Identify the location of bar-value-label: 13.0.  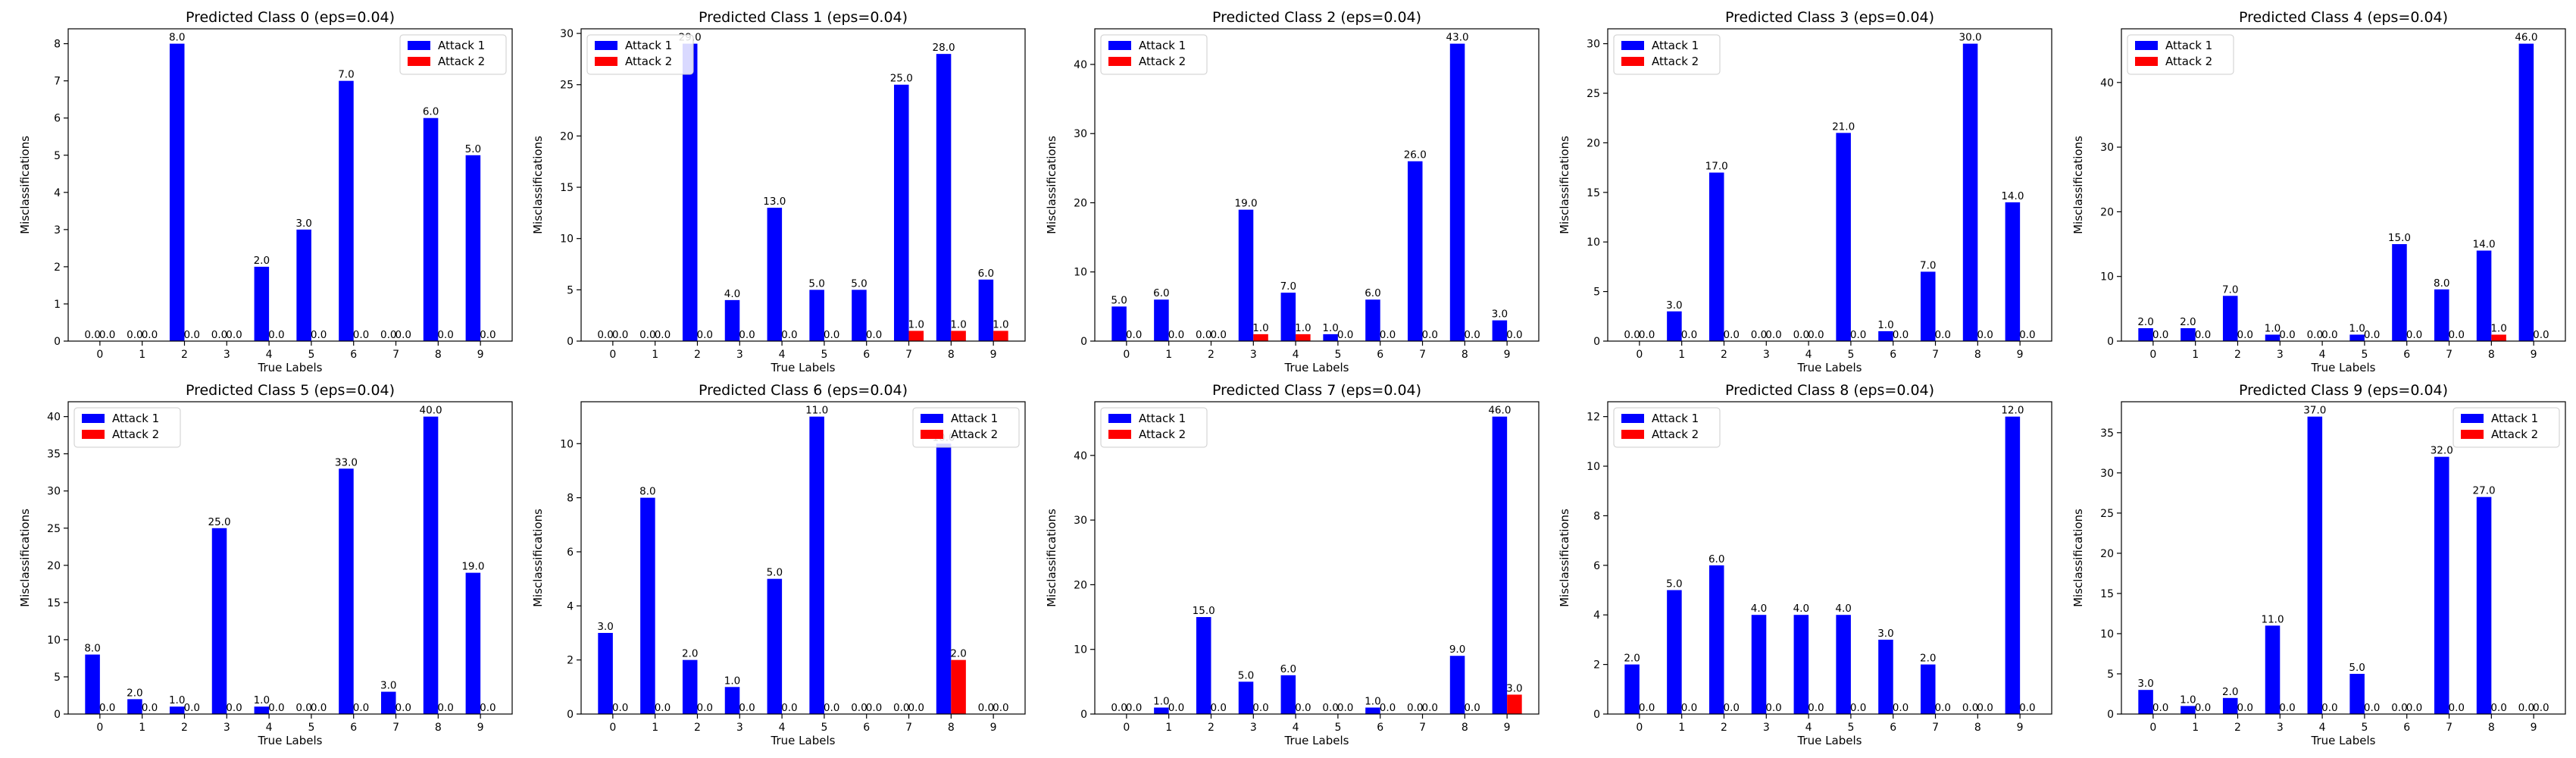
(775, 202).